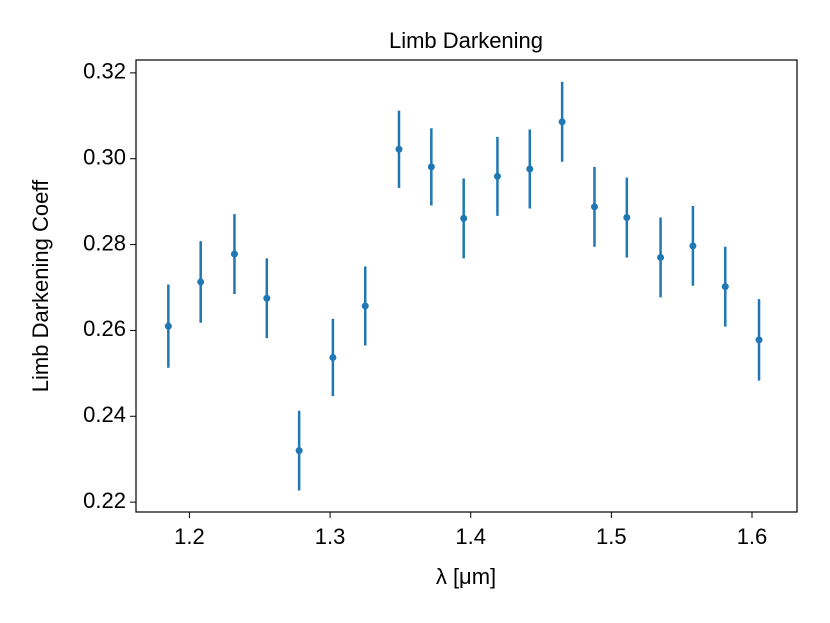 This screenshot has height=623, width=830. I want to click on chart-title: Limb Darkening, so click(466, 40).